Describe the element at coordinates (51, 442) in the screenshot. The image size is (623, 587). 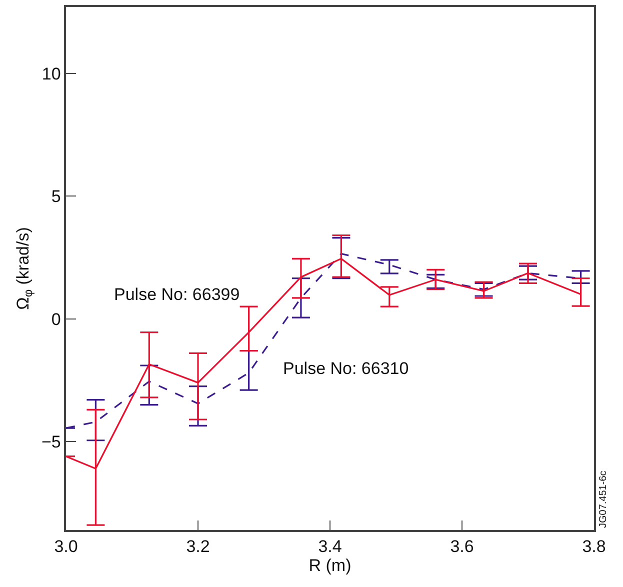
I see `y-tick-label: −5` at that location.